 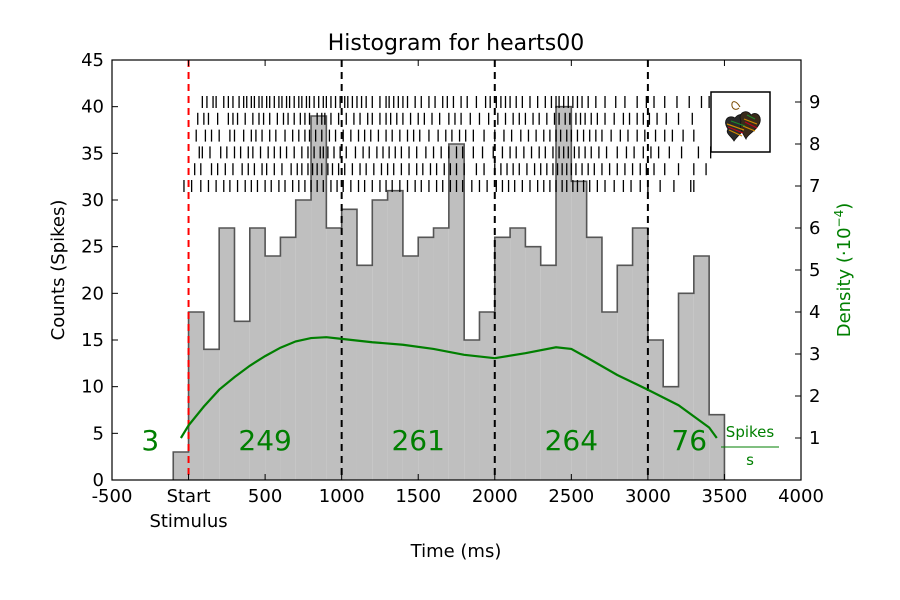 I want to click on y-tick-label-6: 30, so click(x=92, y=200).